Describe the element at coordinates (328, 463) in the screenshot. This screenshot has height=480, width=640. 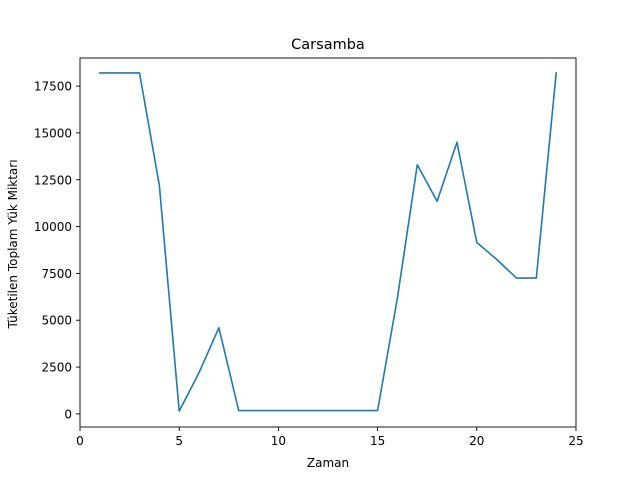
I see `x-axis-label: Zaman` at that location.